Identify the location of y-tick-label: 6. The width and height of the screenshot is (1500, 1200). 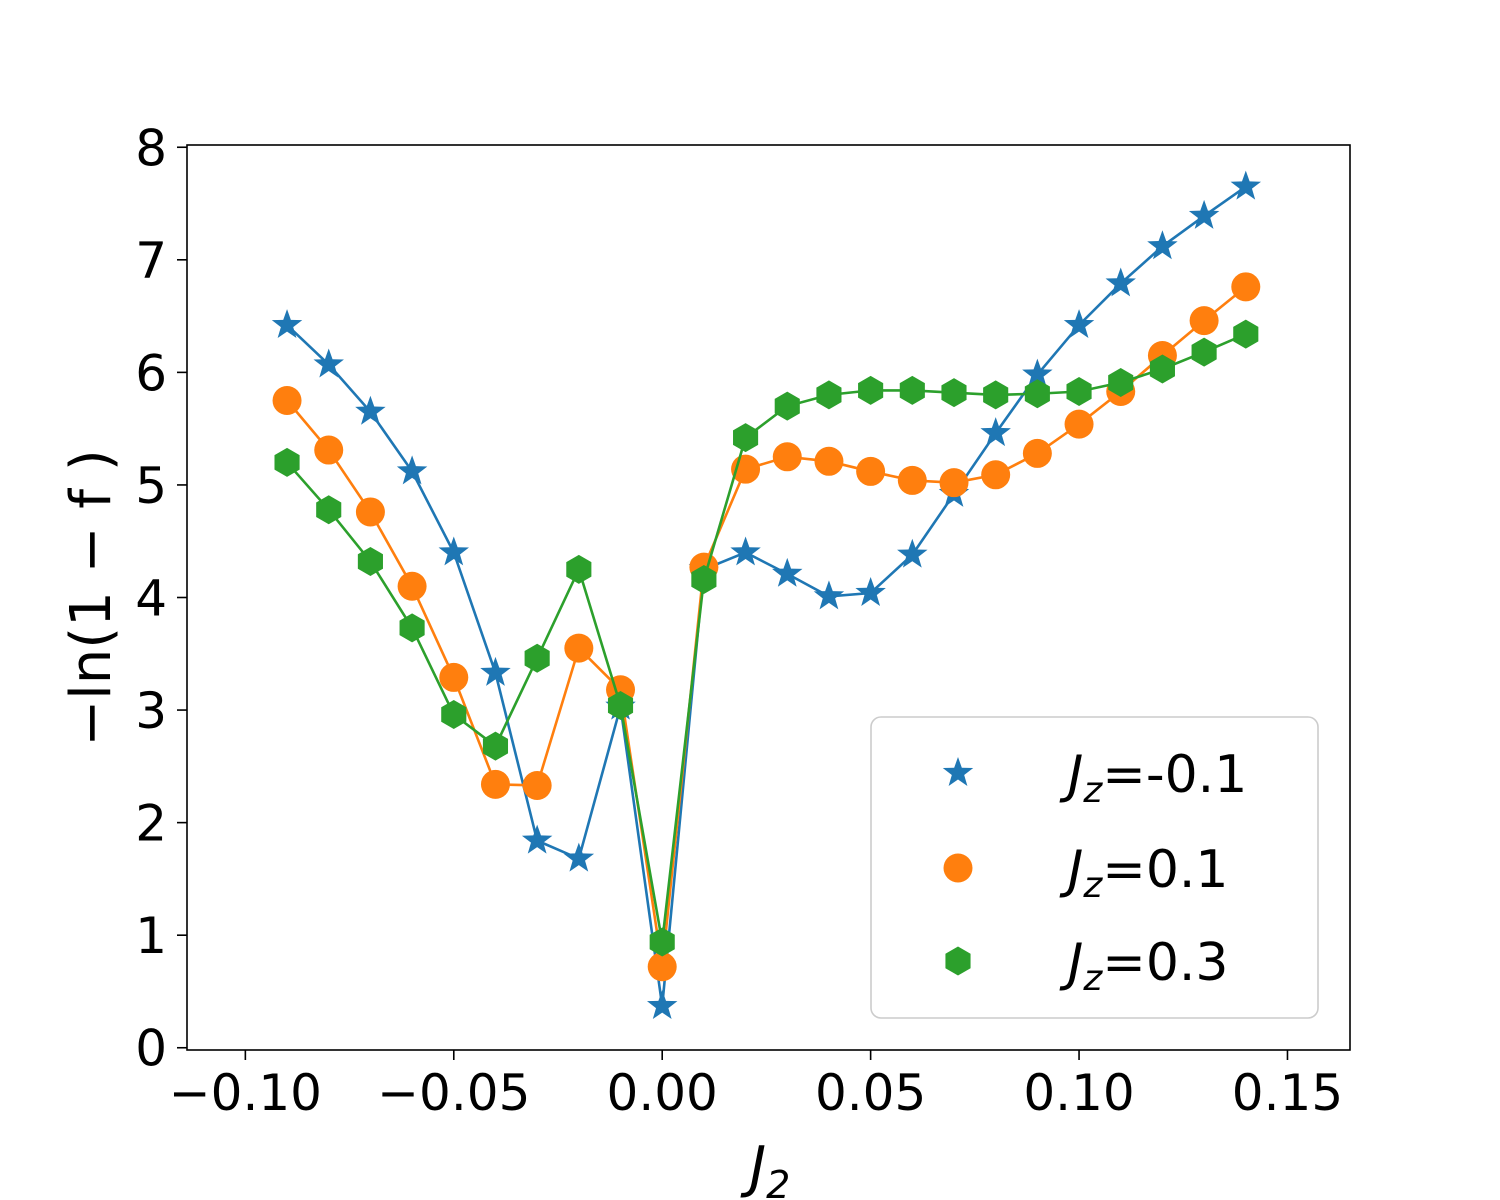
(151, 373).